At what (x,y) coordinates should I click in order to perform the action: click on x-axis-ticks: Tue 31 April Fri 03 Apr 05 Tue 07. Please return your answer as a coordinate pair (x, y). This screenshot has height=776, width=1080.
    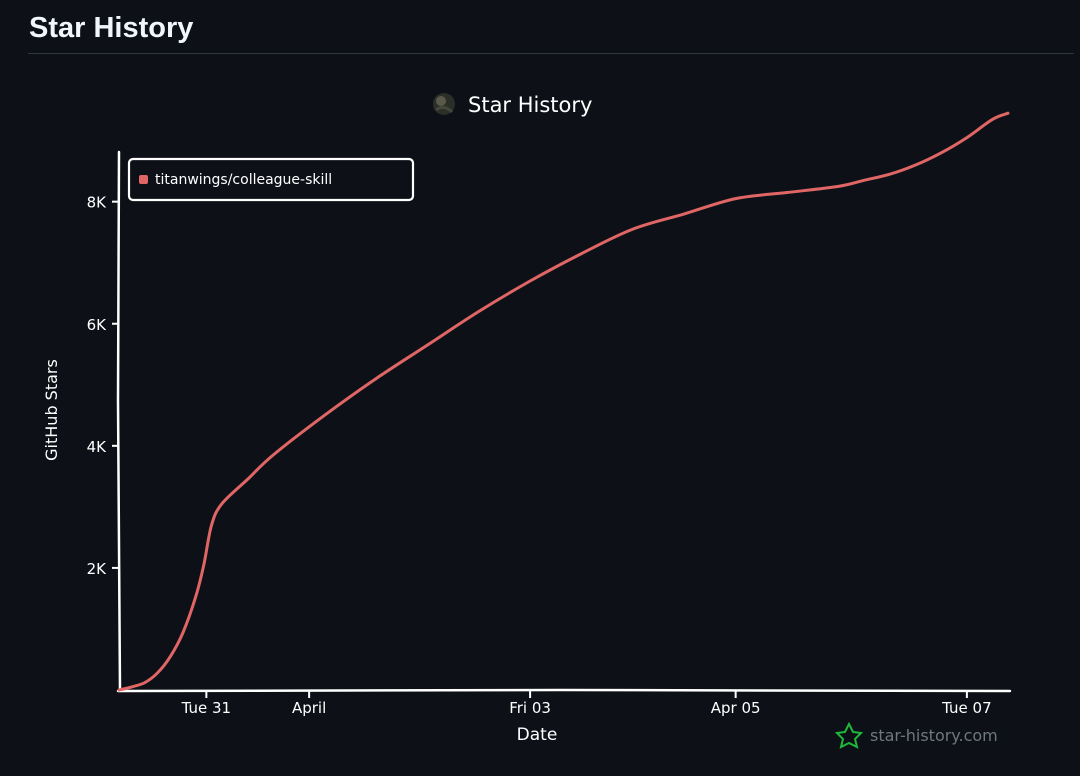
    Looking at the image, I should click on (586, 704).